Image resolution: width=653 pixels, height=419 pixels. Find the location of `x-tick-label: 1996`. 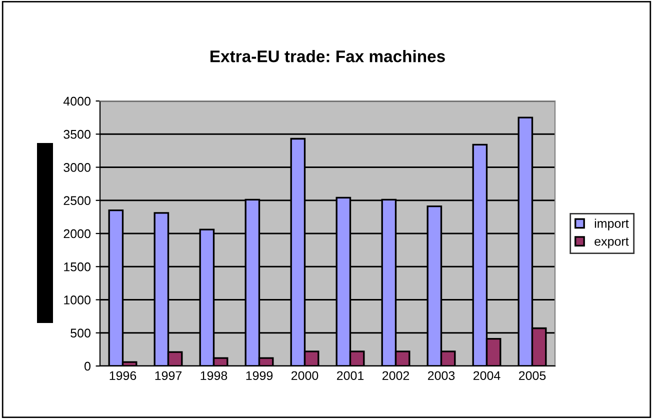

x-tick-label: 1996 is located at coordinates (123, 375).